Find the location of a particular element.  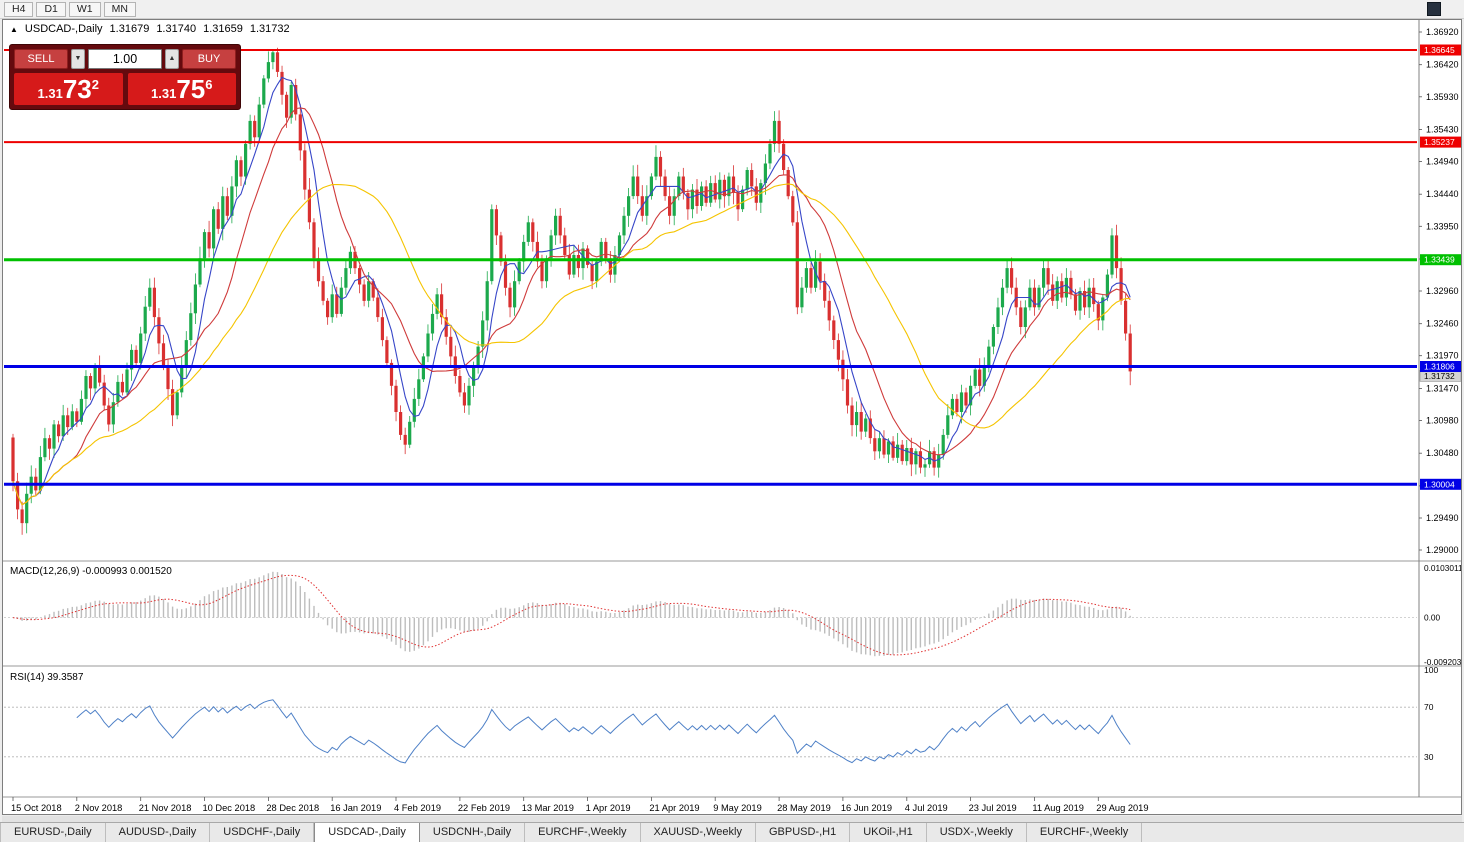

svg-text: 1.30980 is located at coordinates (1442, 421).